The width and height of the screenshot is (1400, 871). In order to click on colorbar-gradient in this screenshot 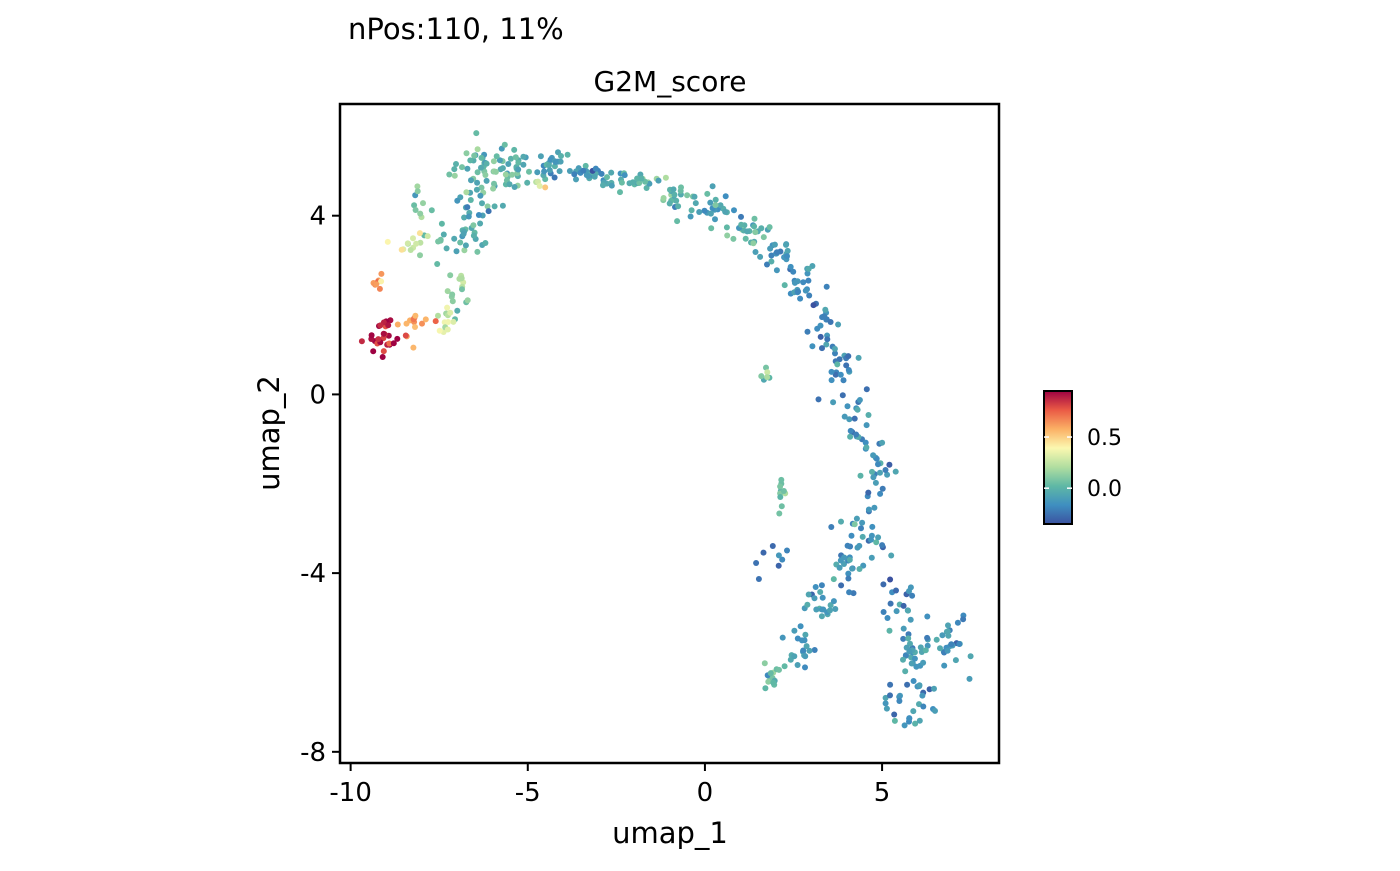, I will do `click(1058, 457)`.